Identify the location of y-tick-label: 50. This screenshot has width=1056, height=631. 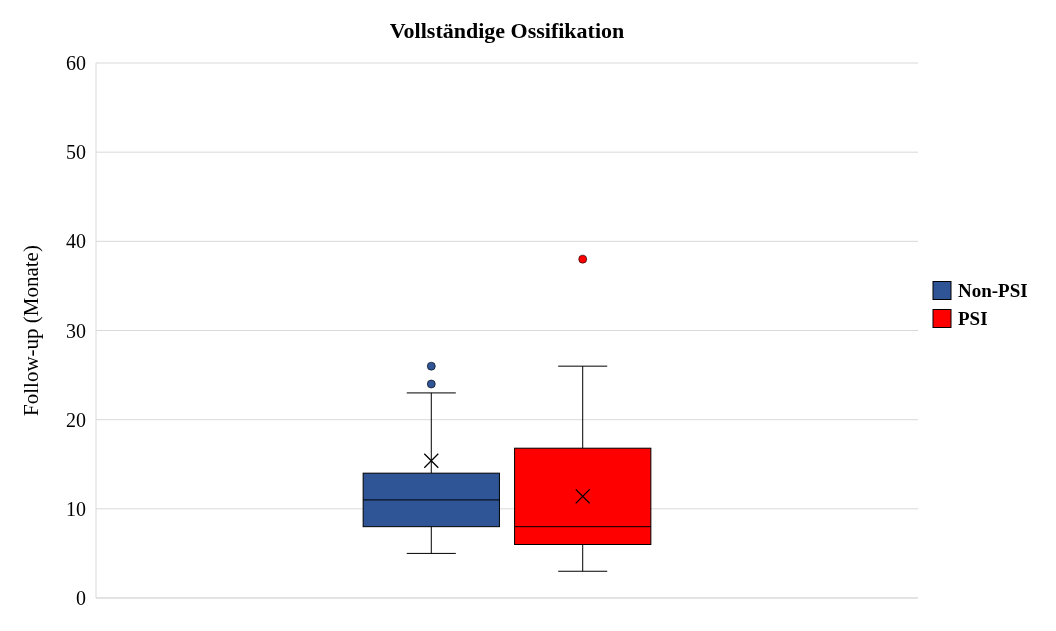
(76, 152).